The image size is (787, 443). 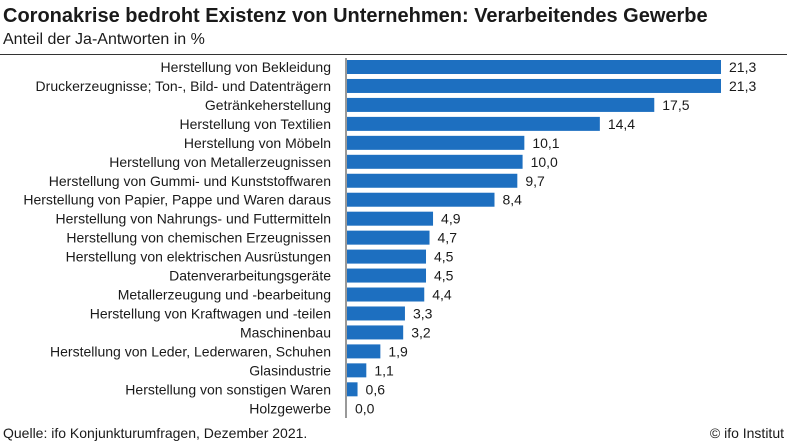 I want to click on category-label: Datenverarbeitungsgeräte, so click(x=250, y=276).